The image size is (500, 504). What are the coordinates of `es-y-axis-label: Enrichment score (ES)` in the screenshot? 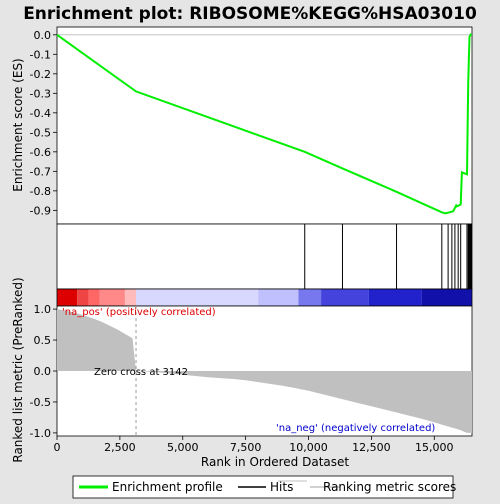 It's located at (18, 124).